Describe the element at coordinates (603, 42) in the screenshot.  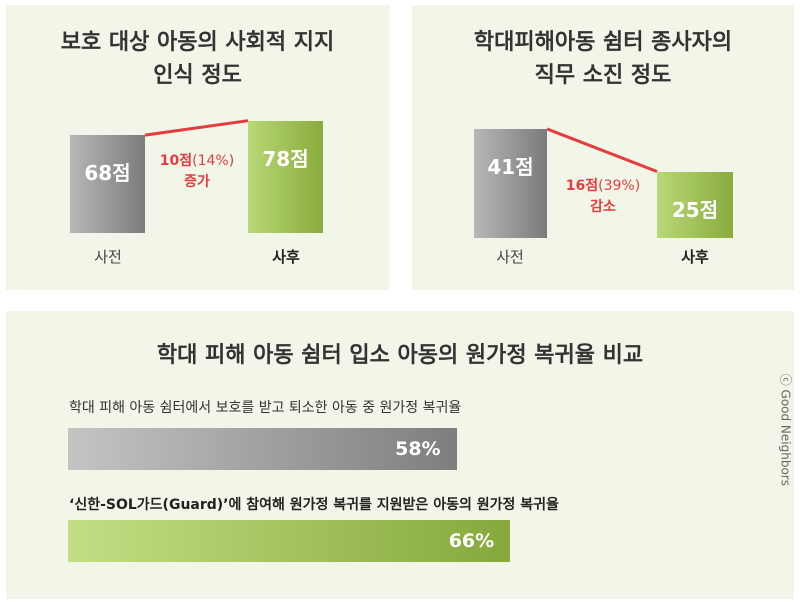
I see `chart-title-line-1: 학대피해아동 쉼터 종사자의` at that location.